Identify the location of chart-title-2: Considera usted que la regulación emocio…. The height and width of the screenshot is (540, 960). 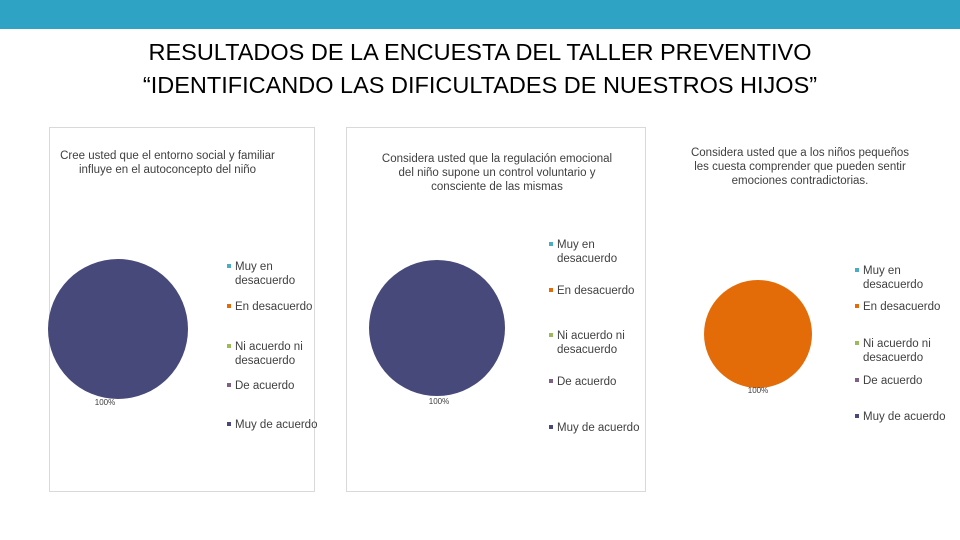
(497, 173).